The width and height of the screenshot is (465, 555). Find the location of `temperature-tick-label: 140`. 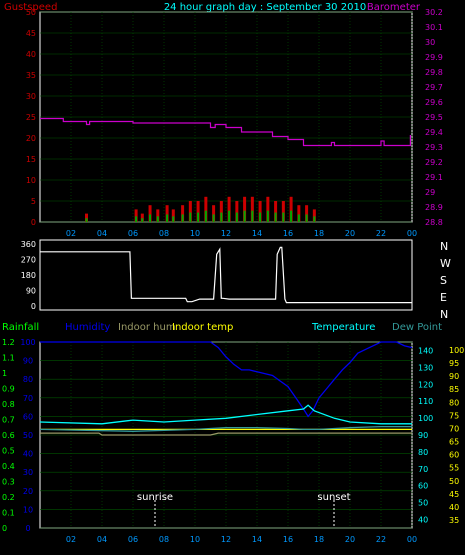

temperature-tick-label: 140 is located at coordinates (425, 350).